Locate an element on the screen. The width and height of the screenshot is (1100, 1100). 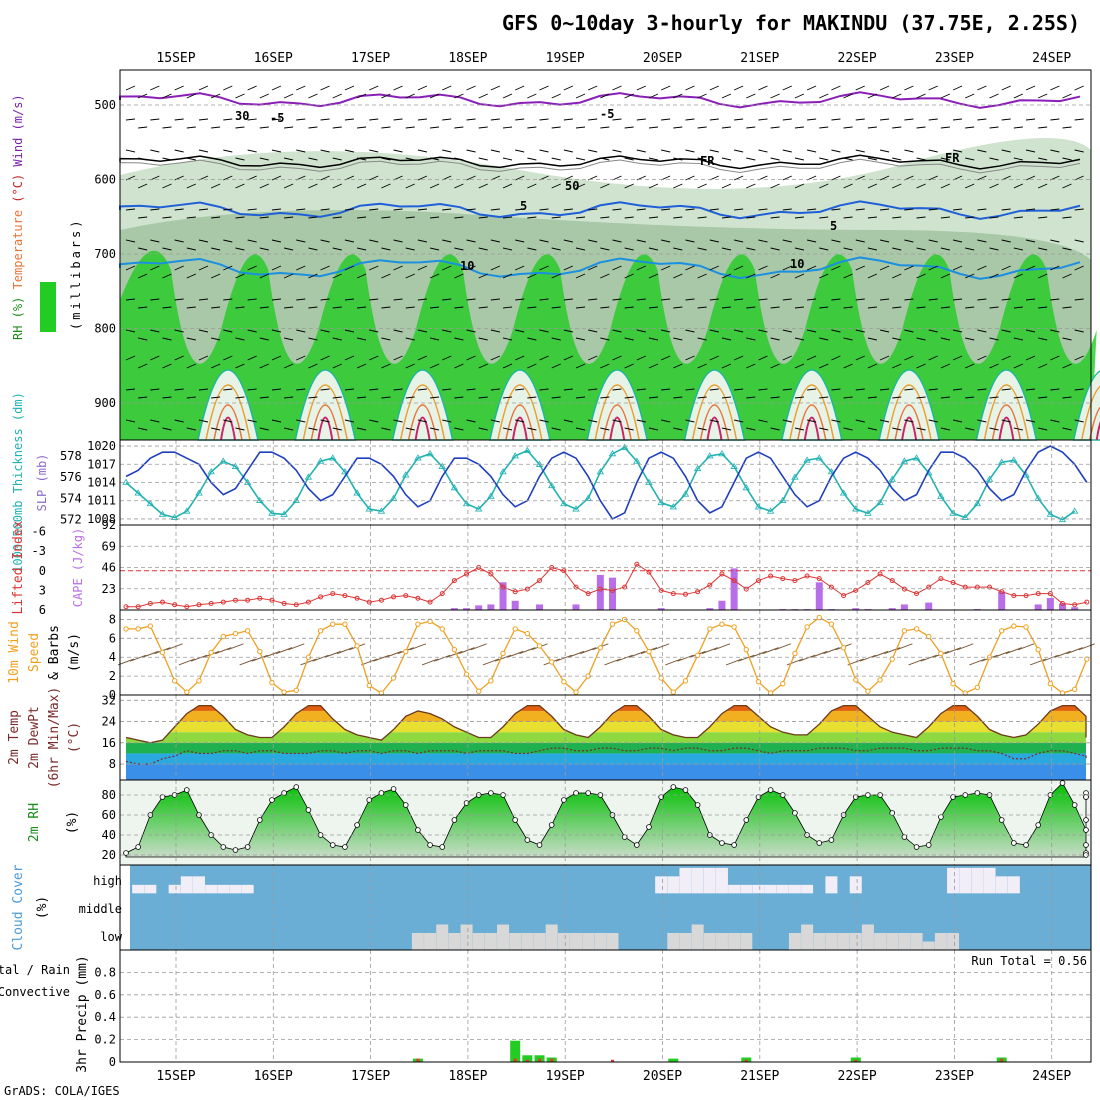
cape-tick: 23 is located at coordinates (109, 589).